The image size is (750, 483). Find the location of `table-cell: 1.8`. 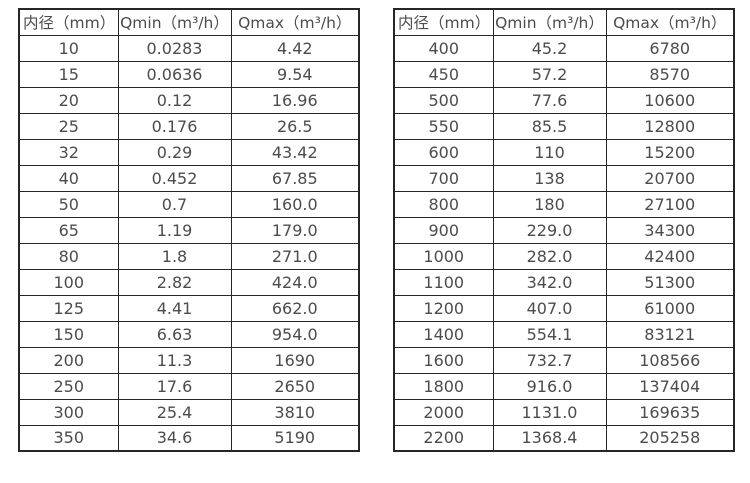

table-cell: 1.8 is located at coordinates (174, 256).